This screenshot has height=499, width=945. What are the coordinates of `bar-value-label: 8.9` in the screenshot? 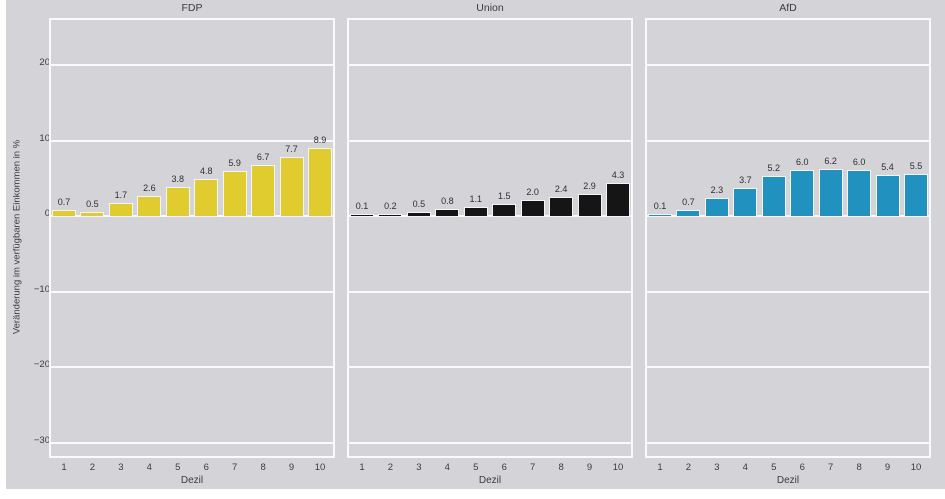 It's located at (320, 140).